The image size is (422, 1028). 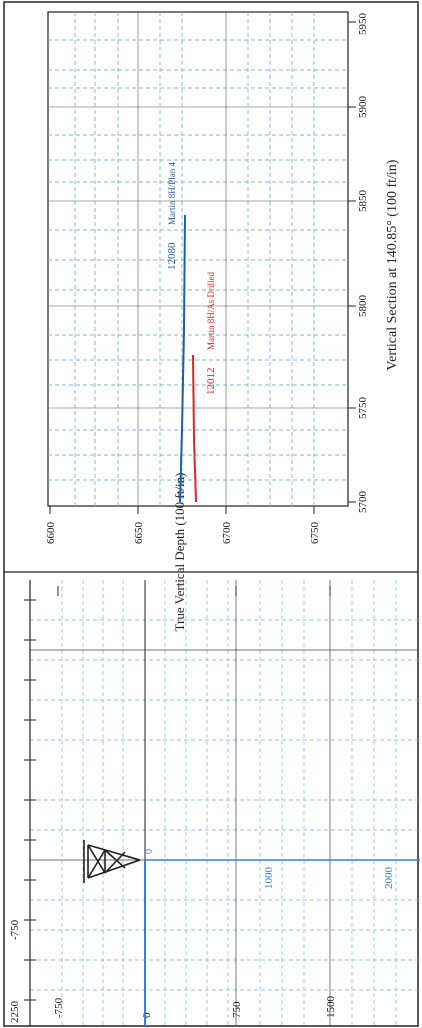 What do you see at coordinates (363, 263) in the screenshot?
I see `inset-vs-tick-labels: 5700 5750 5800 5850 5900 5950` at bounding box center [363, 263].